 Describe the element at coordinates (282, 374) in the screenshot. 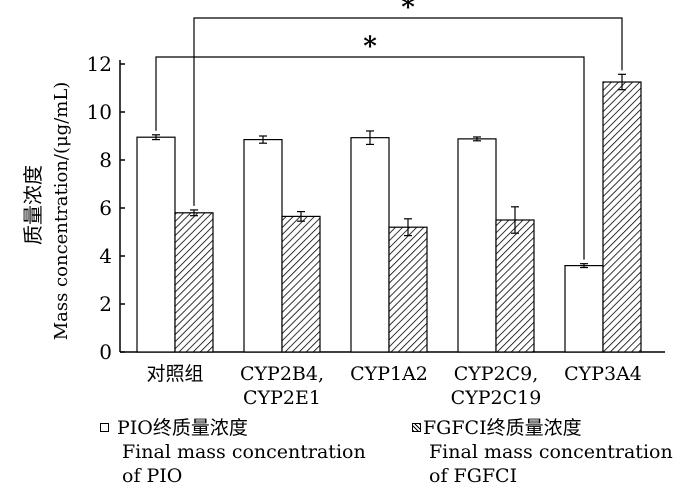

I see `x-tick-label: CYP2B4,` at that location.